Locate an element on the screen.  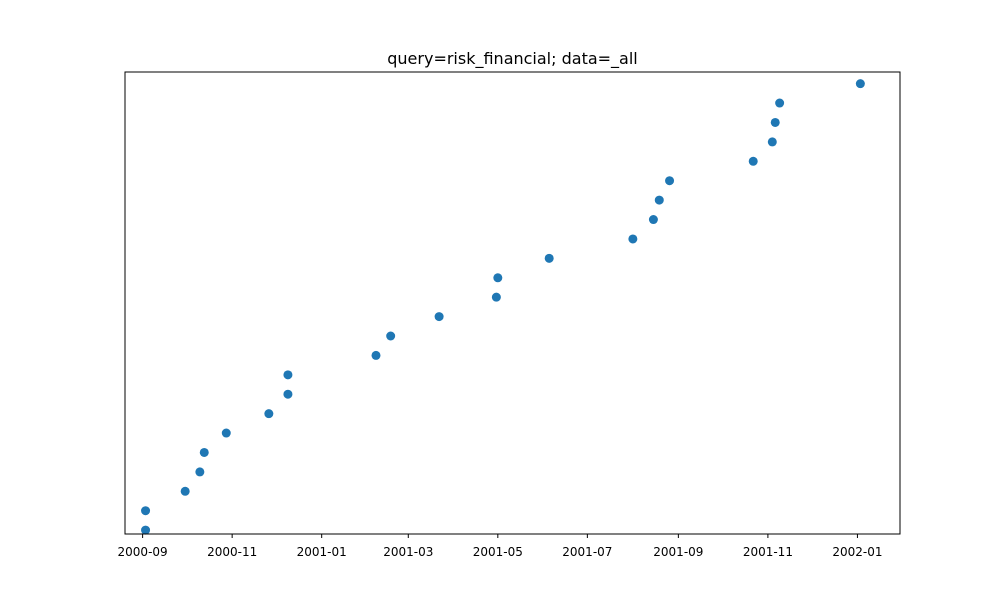
chart-title: query=risk_financial; data=_all is located at coordinates (512, 59).